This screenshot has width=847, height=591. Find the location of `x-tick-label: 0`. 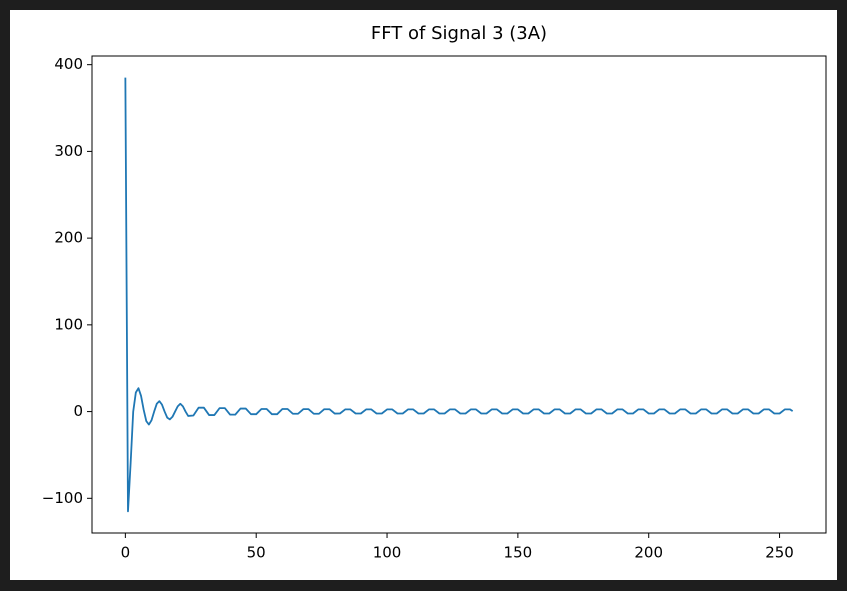

x-tick-label: 0 is located at coordinates (126, 553).